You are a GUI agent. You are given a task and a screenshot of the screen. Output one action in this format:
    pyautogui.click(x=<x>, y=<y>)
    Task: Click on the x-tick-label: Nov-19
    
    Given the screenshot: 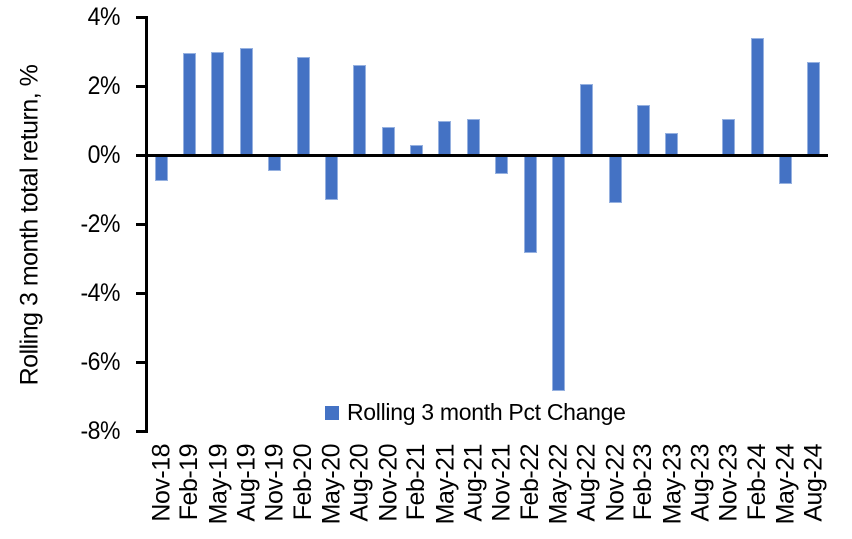 What is the action you would take?
    pyautogui.click(x=274, y=483)
    